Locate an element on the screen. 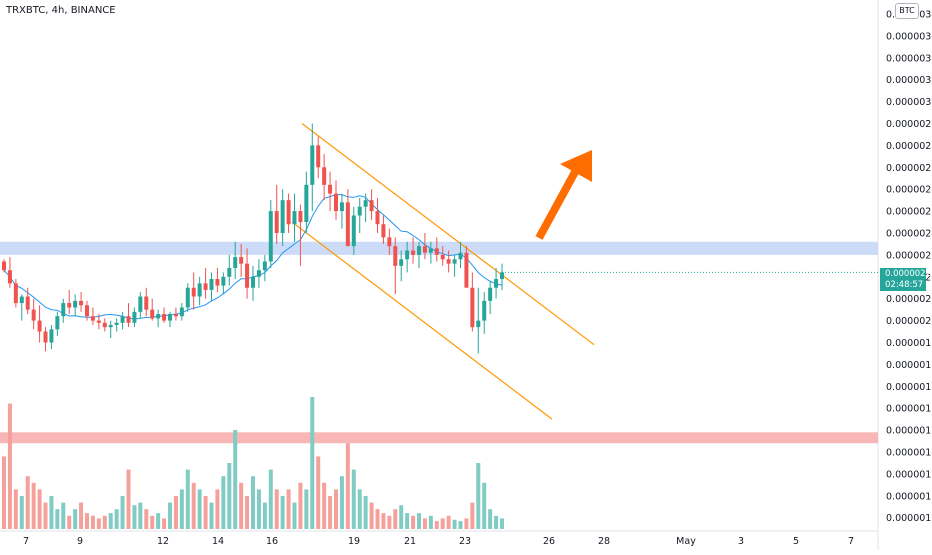 This screenshot has width=932, height=555. last-price-tag: 0.00000222 02:48:57 is located at coordinates (906, 279).